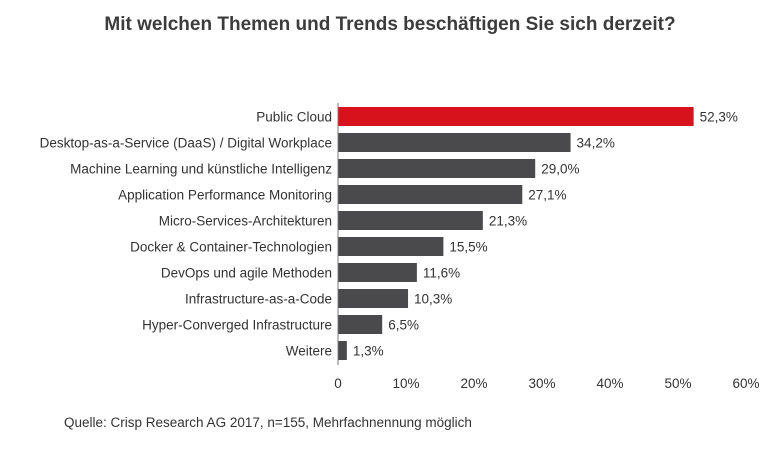 This screenshot has width=780, height=450. Describe the element at coordinates (231, 247) in the screenshot. I see `category-label: Docker & Container-Technologien` at that location.